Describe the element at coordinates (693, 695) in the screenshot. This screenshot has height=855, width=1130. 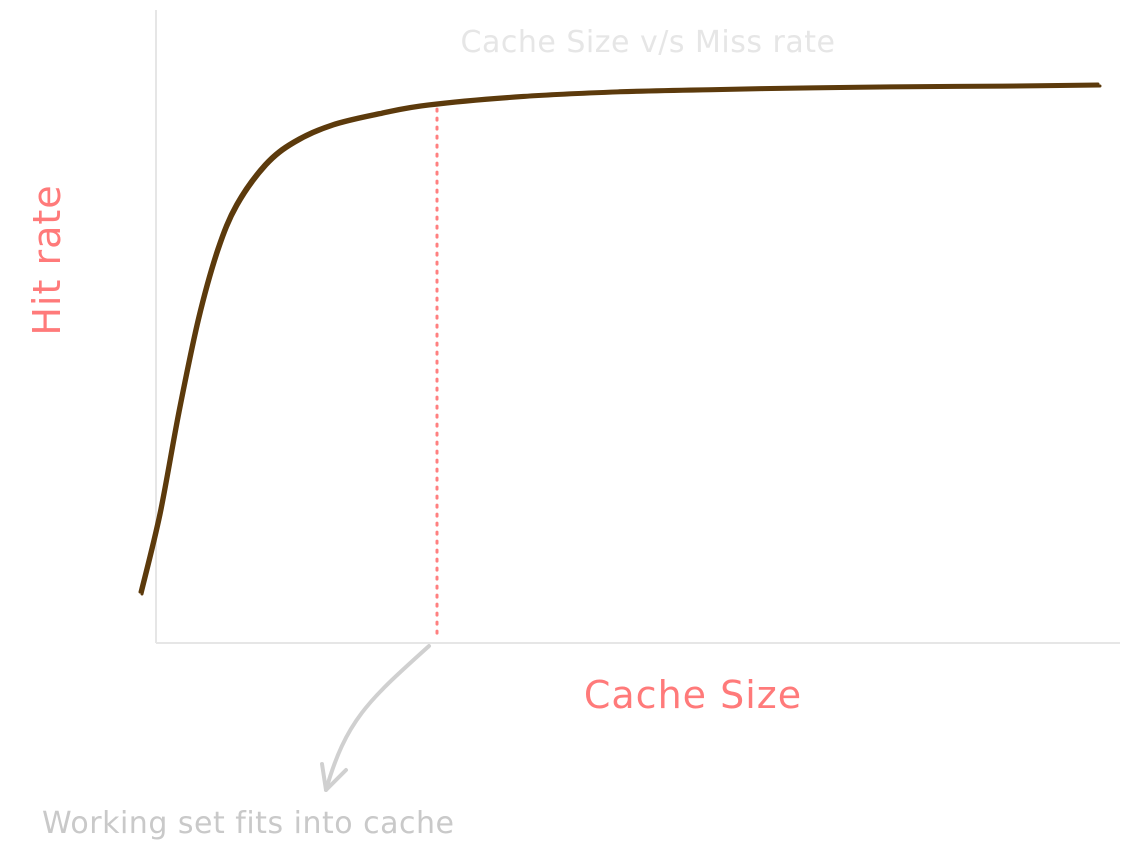
I see `x-axis-label: Cache Size` at that location.